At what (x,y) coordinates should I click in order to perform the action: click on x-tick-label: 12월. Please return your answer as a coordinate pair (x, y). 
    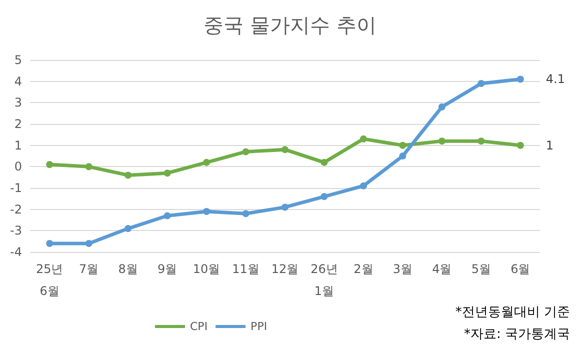
    Looking at the image, I should click on (285, 269).